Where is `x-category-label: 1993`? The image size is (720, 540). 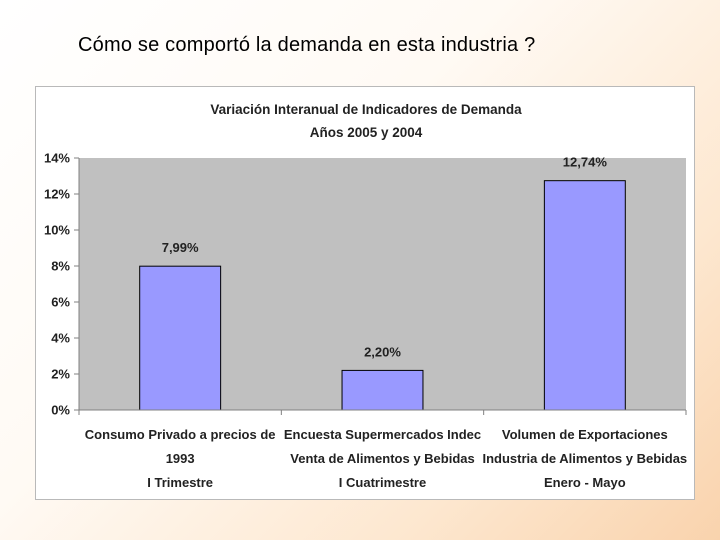
x-category-label: 1993 is located at coordinates (180, 458).